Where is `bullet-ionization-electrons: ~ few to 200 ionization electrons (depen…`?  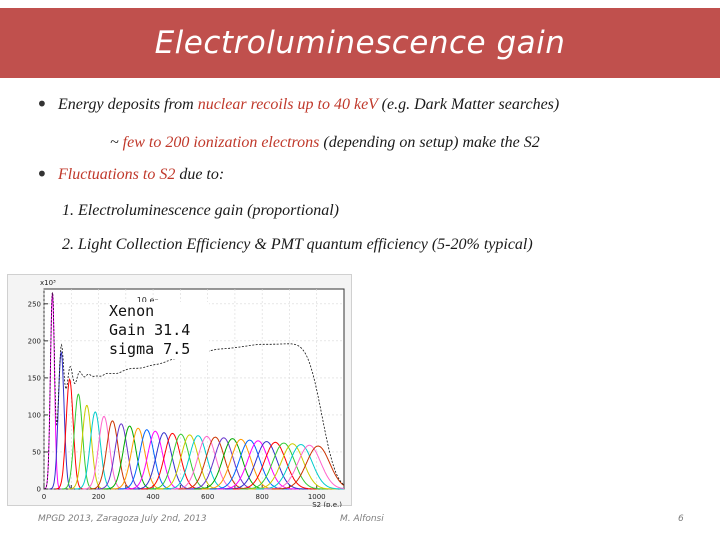 bullet-ionization-electrons: ~ few to 200 ionization electrons (depen… is located at coordinates (325, 143).